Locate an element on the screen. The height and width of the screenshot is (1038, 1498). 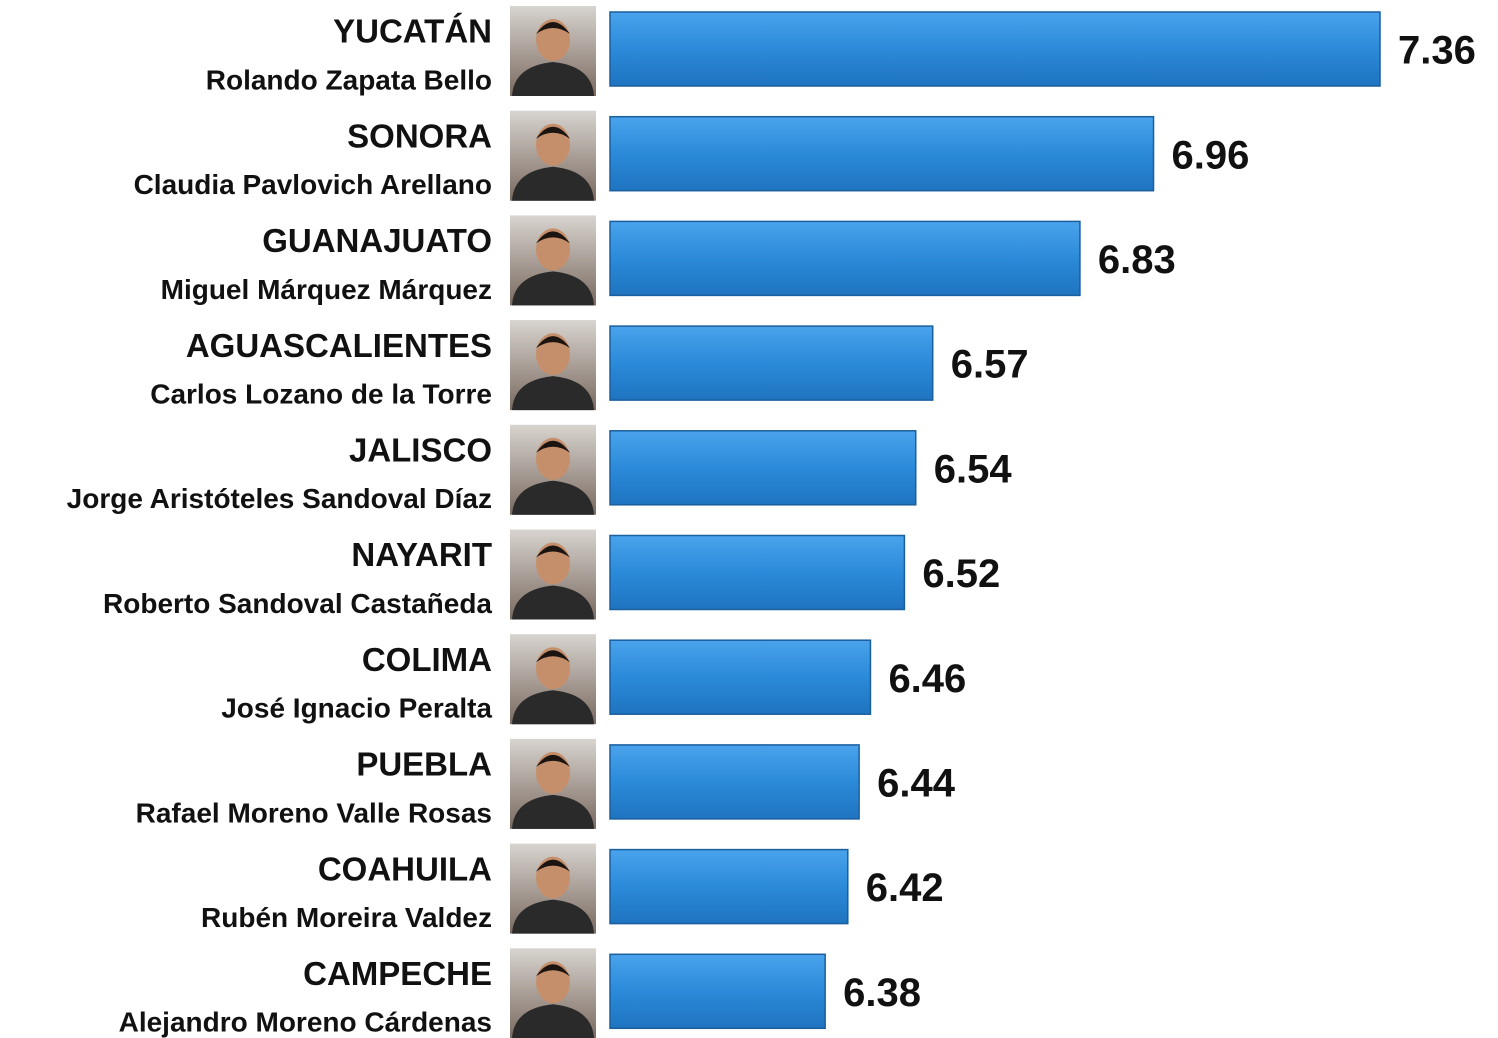
state-label: COAHUILA is located at coordinates (405, 868).